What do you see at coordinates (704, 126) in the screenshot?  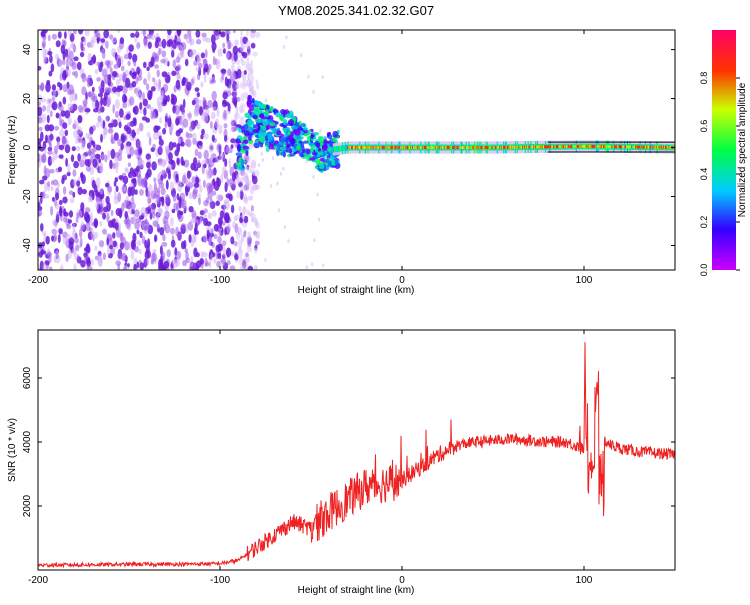 I see `colorbar-tick-label: 0.6` at bounding box center [704, 126].